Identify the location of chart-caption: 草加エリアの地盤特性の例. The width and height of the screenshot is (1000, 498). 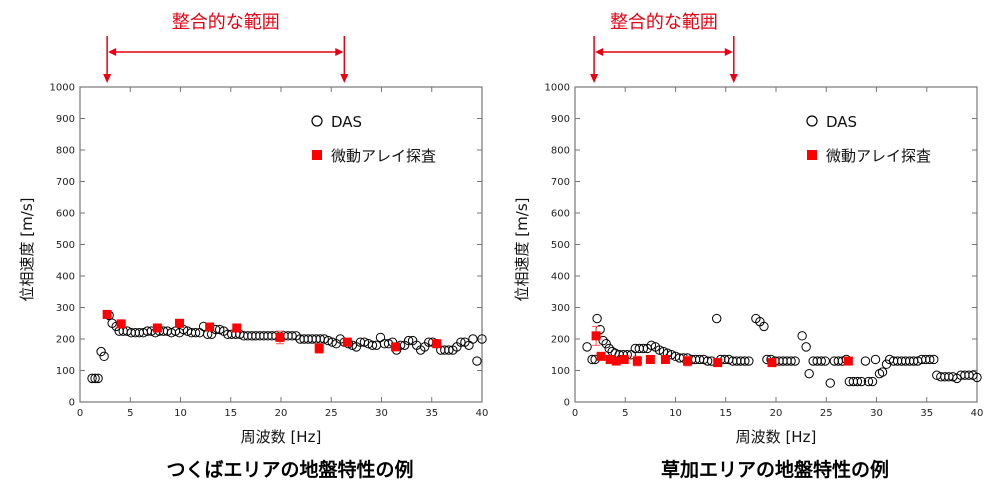
(775, 469).